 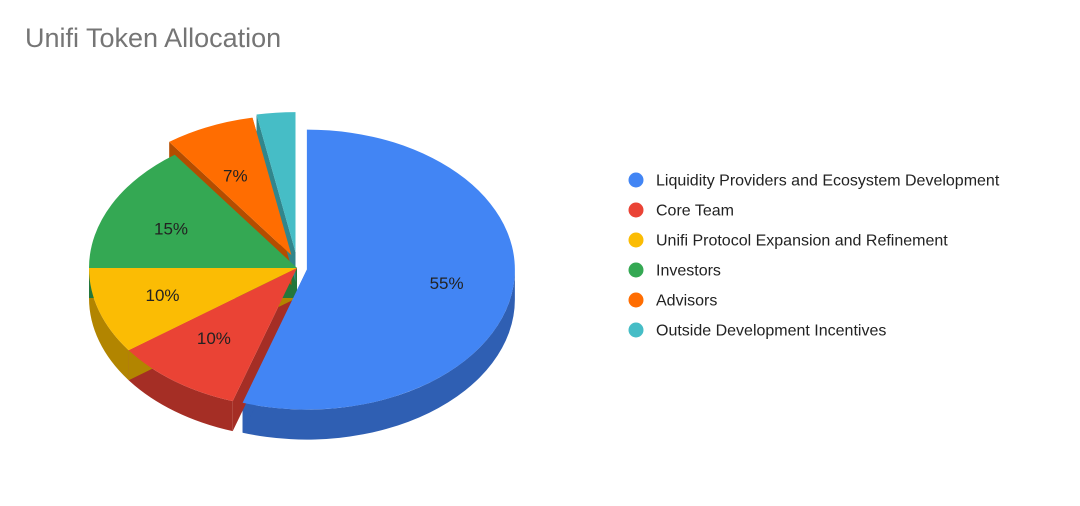 I want to click on pie-slice-core-team, so click(x=212, y=335).